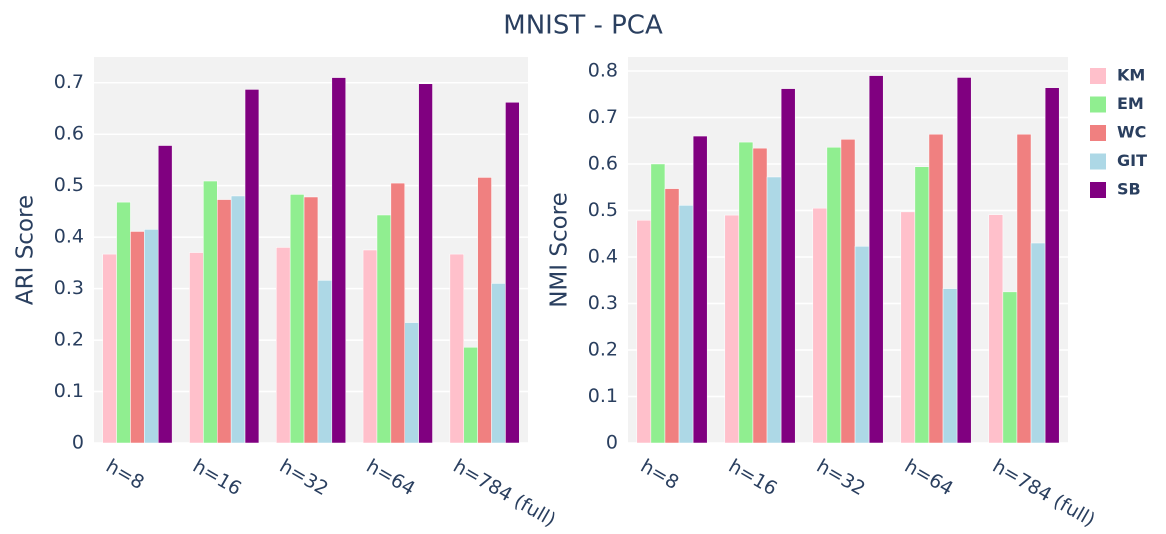 Image resolution: width=1166 pixels, height=534 pixels. Describe the element at coordinates (26, 250) in the screenshot. I see `y-axis-title: ARI Score` at that location.